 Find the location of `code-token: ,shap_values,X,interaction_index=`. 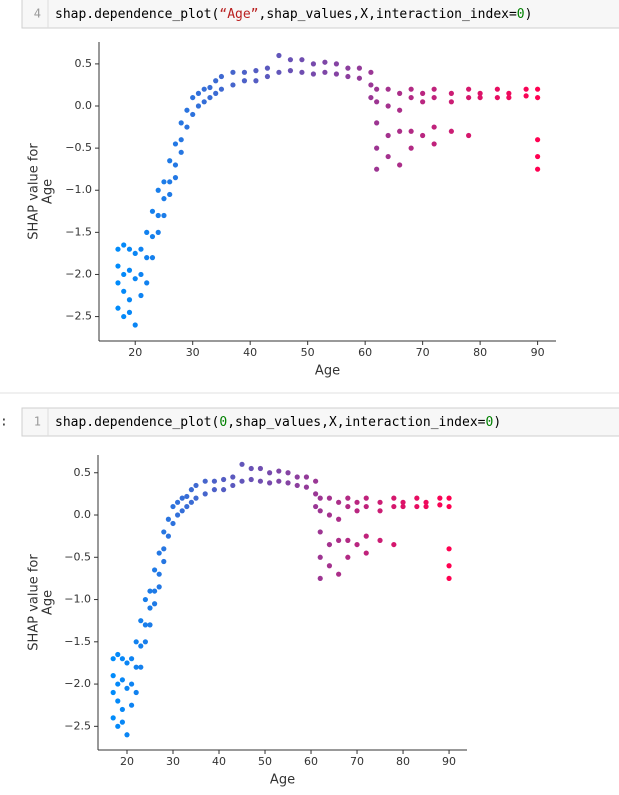

code-token: ,shap_values,X,interaction_index= is located at coordinates (356, 422).